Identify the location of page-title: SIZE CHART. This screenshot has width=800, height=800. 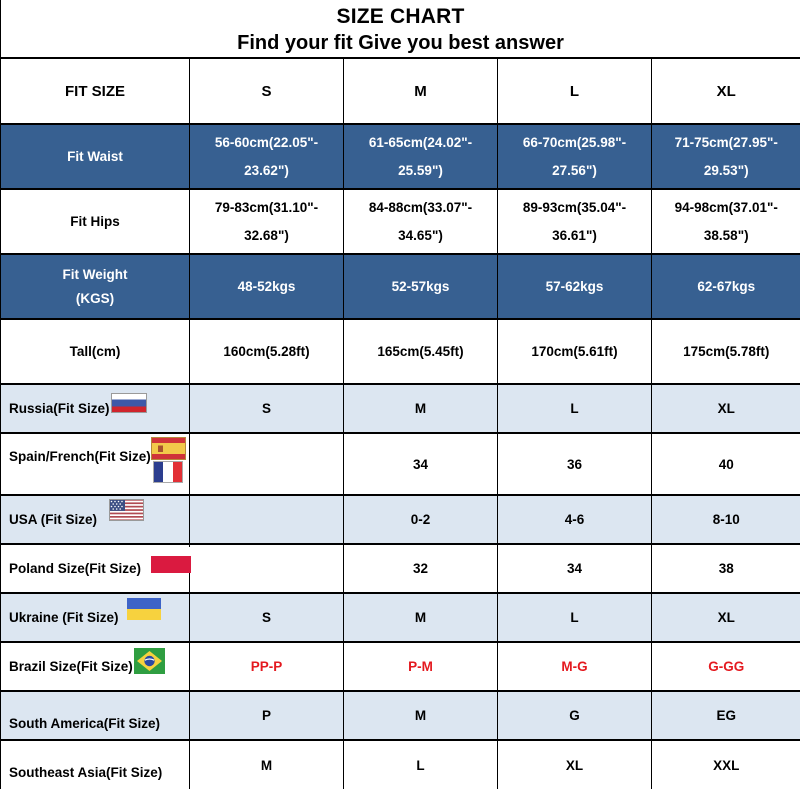
(400, 16).